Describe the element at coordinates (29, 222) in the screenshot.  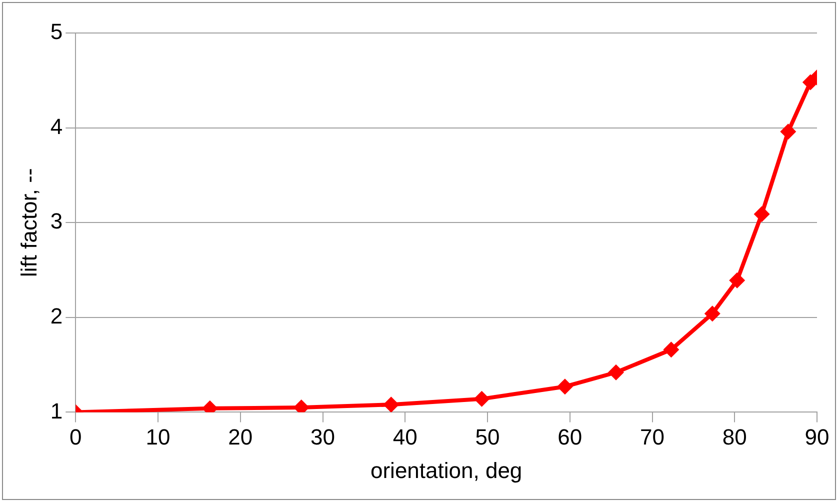
I see `y-axis-title: lift factor, --` at that location.